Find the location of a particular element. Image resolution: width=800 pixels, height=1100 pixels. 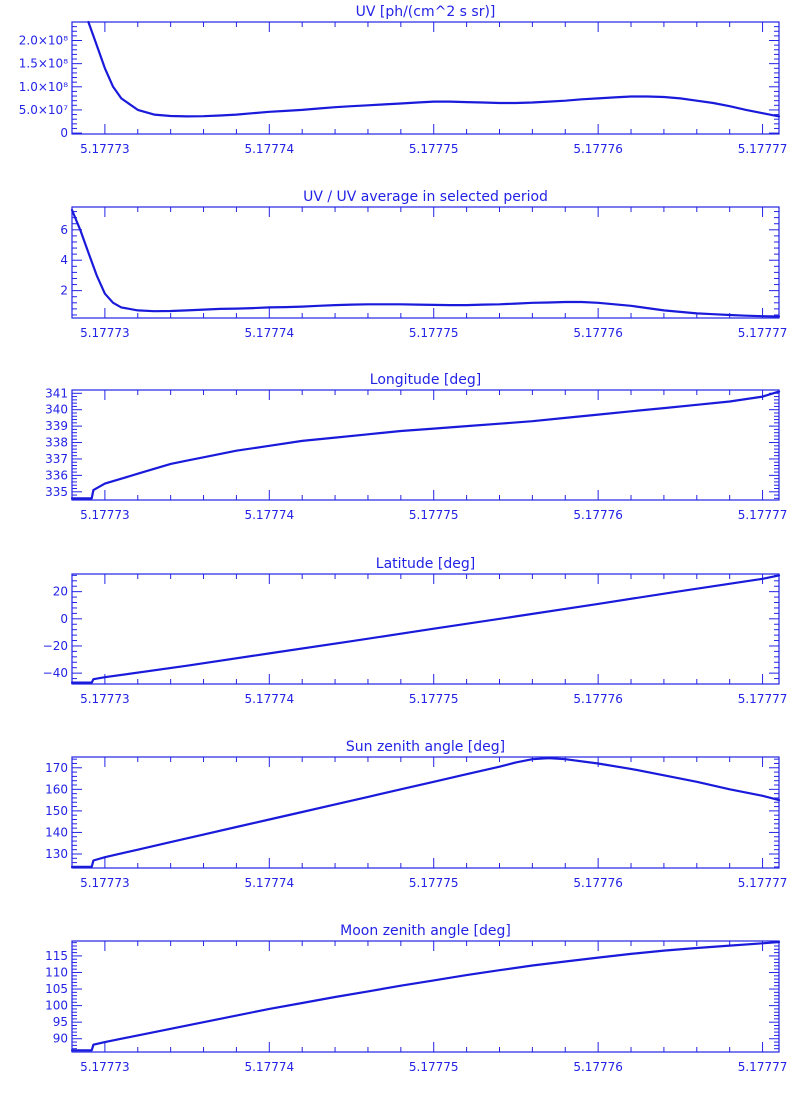

y-tick-label: 338 is located at coordinates (56, 443).